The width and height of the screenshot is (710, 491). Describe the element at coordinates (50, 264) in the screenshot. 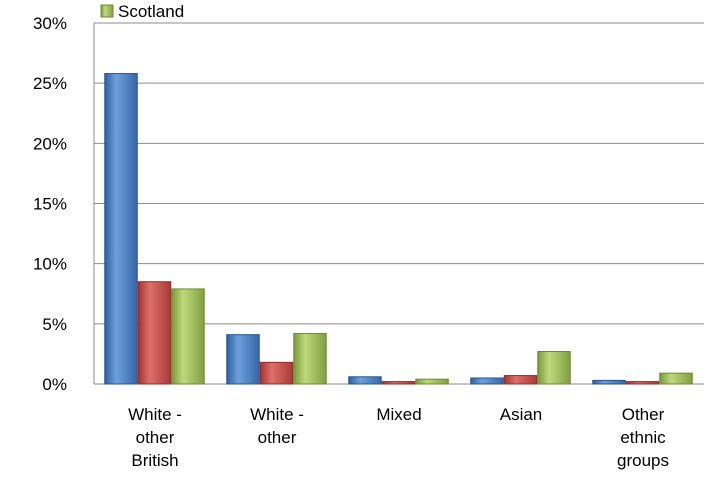

I see `y-tick-label: 10%` at that location.